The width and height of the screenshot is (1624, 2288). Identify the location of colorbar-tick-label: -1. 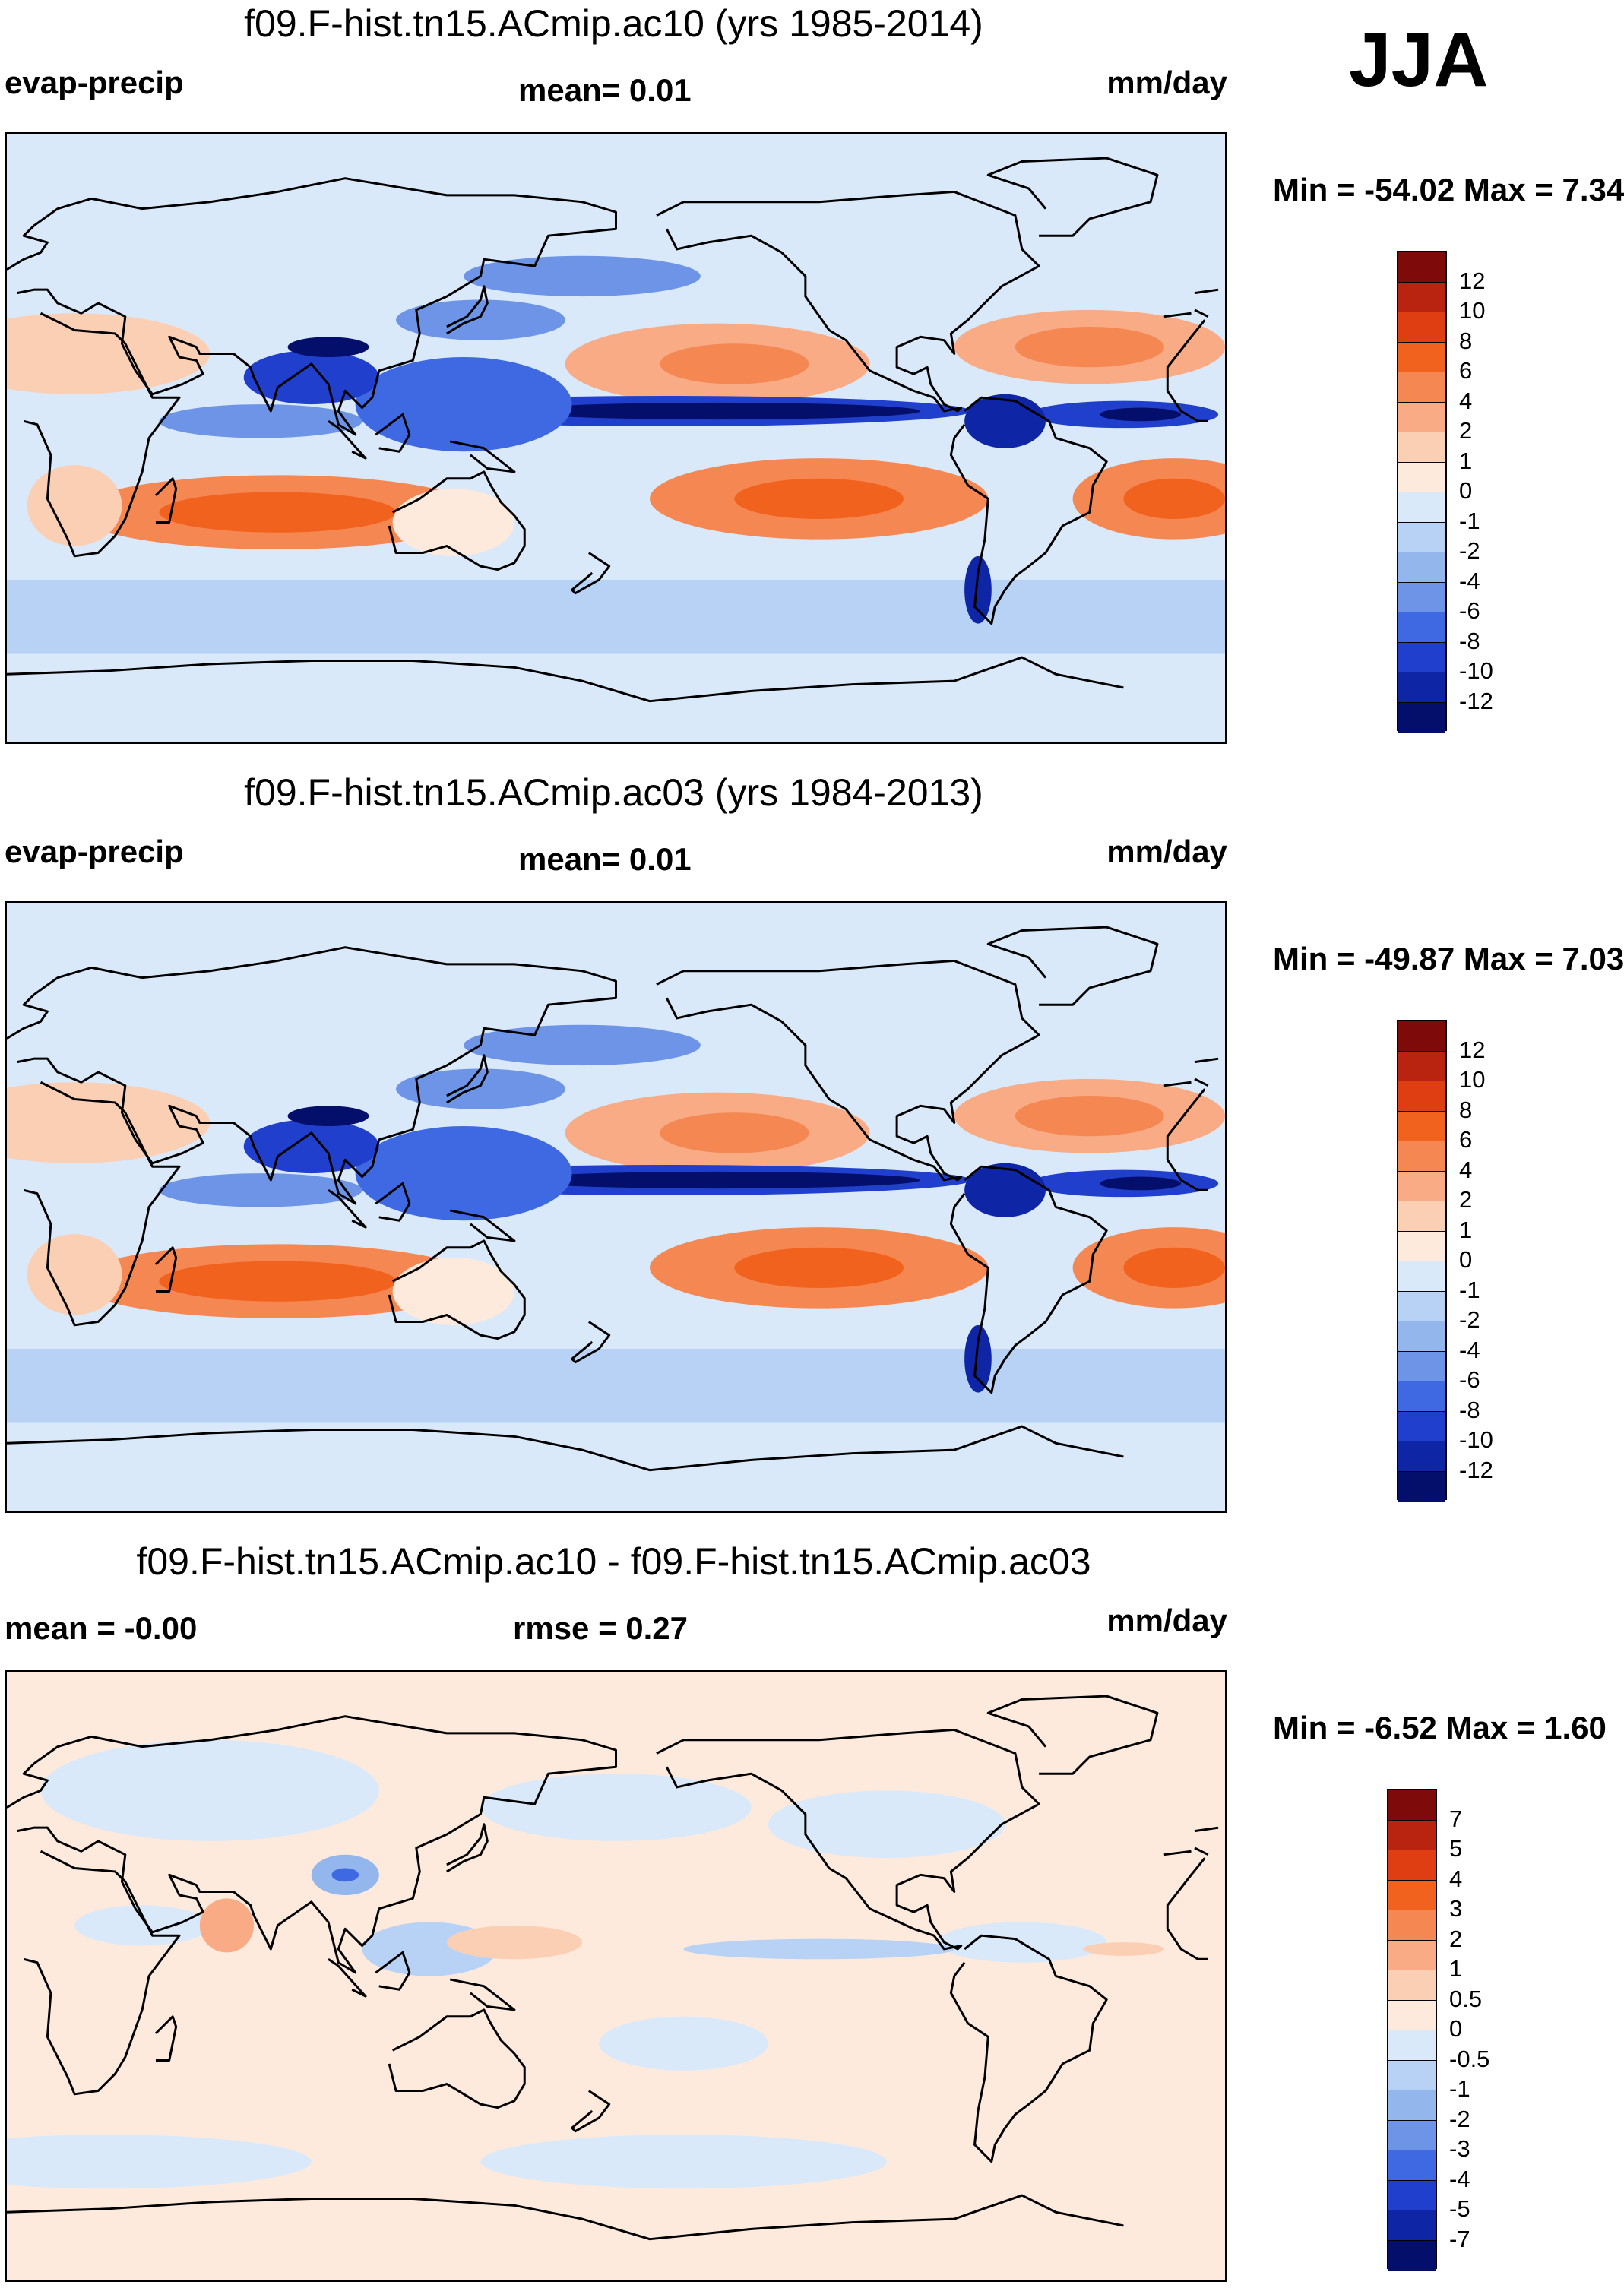
(1470, 1289).